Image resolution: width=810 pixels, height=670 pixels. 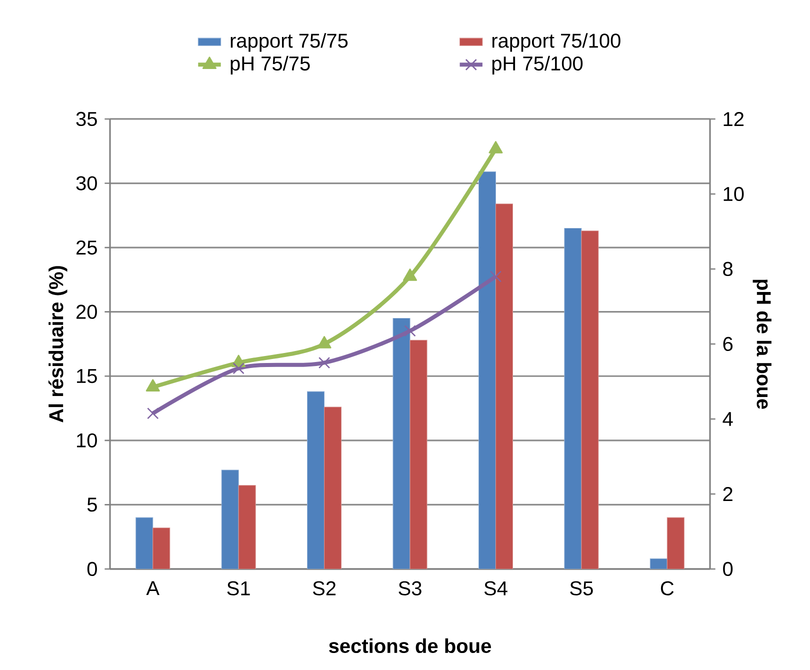 What do you see at coordinates (87, 440) in the screenshot?
I see `y-tick-label: 10` at bounding box center [87, 440].